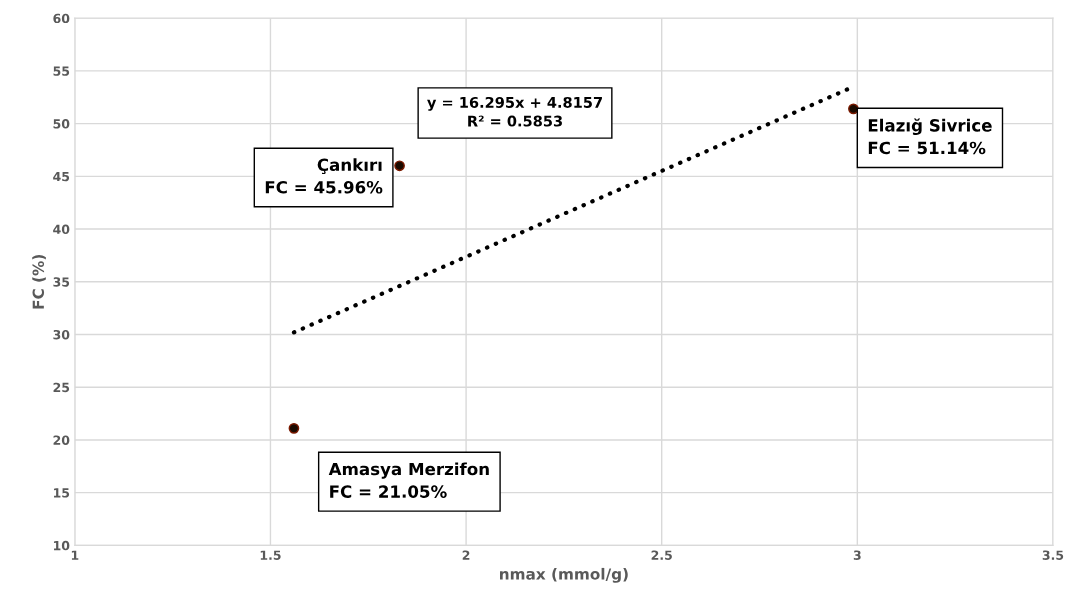 This screenshot has height=606, width=1069. I want to click on y-tick-label: 25, so click(61, 387).